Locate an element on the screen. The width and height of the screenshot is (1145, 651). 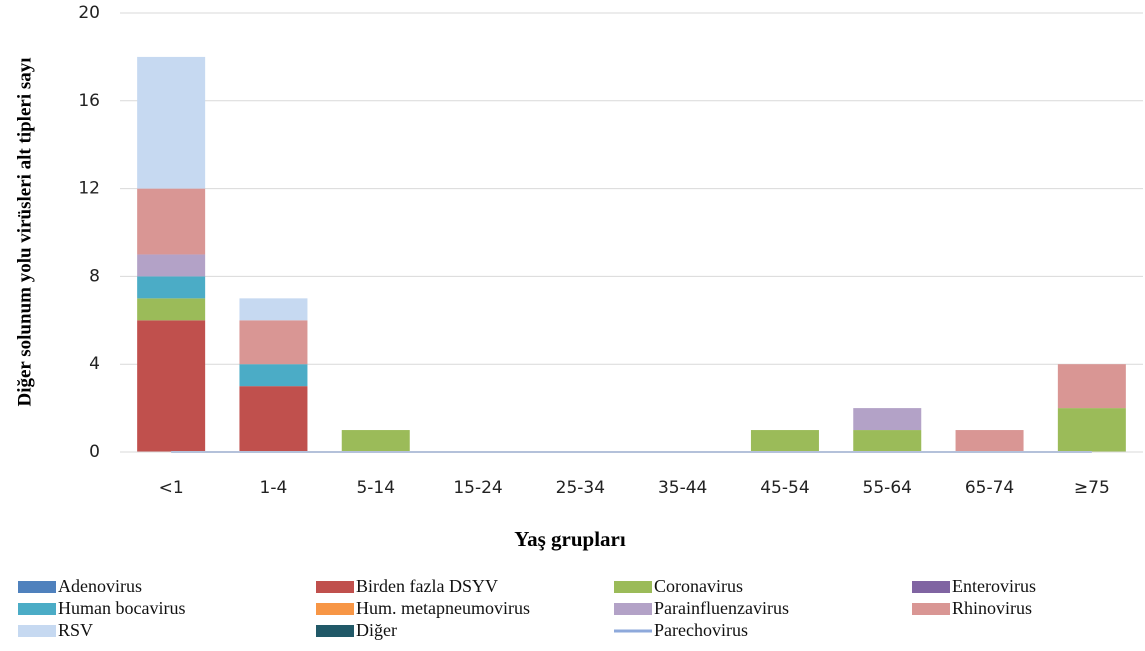
legend-label: RSV is located at coordinates (75, 630).